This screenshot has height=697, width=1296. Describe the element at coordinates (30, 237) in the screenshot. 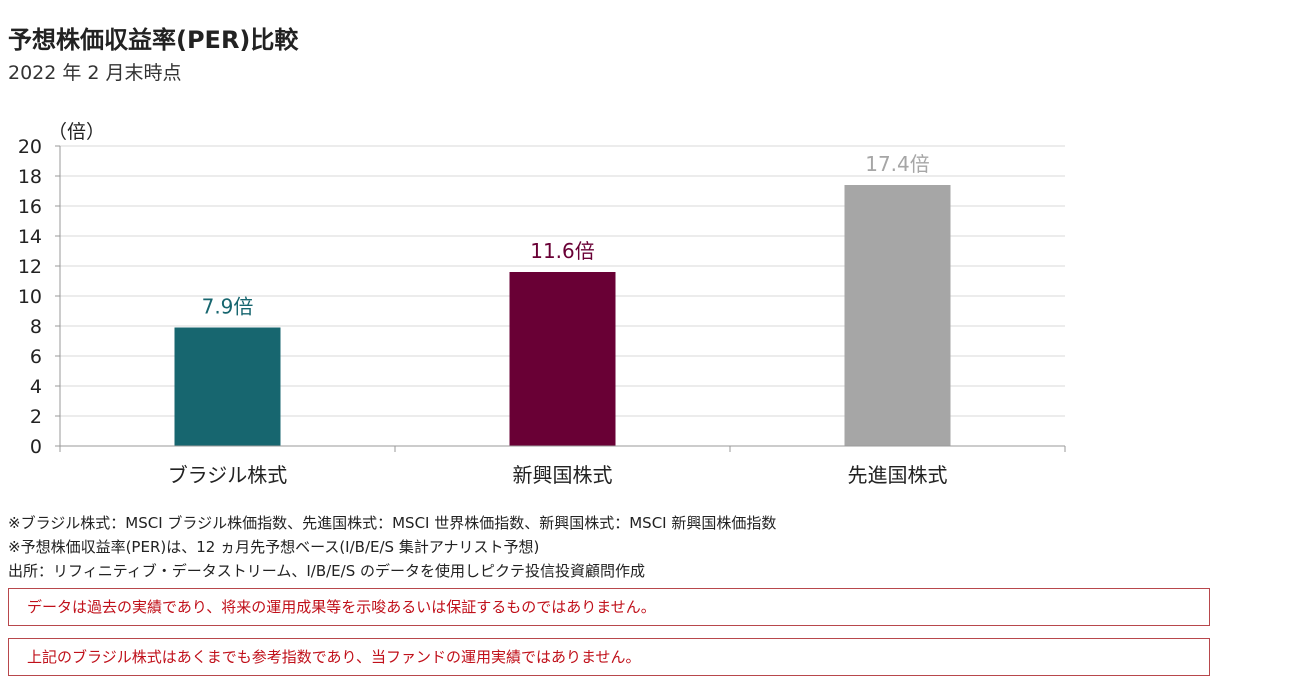

I see `y-tick-label: 14` at that location.